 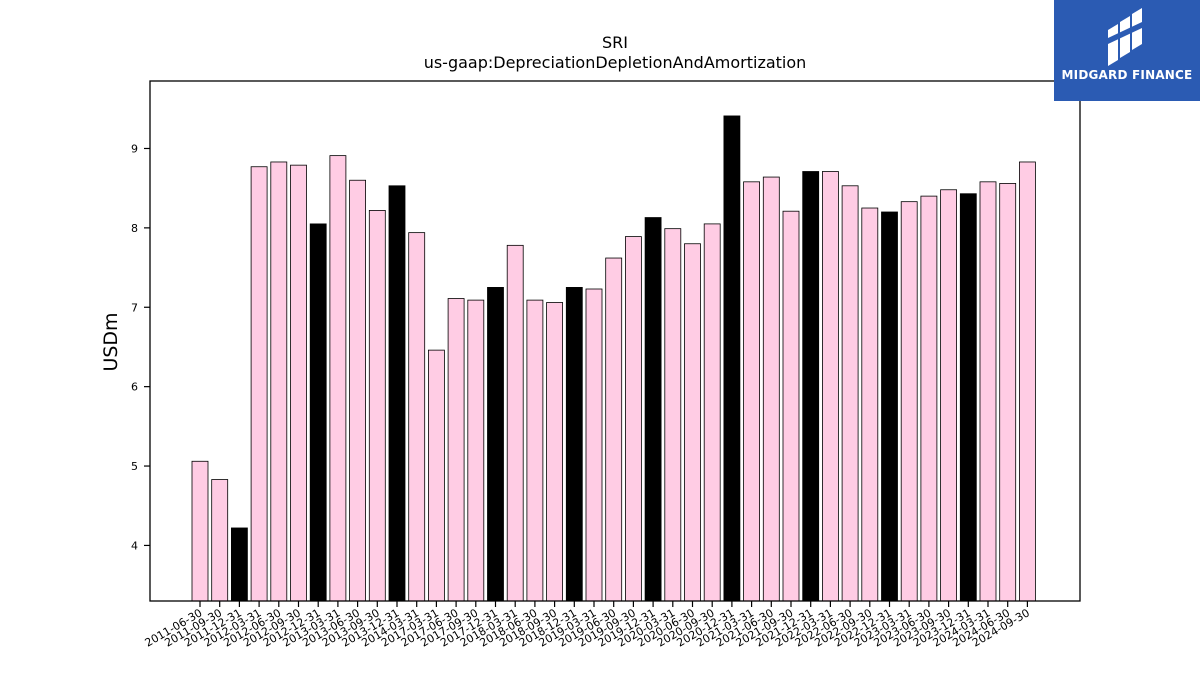 What do you see at coordinates (1127, 75) in the screenshot?
I see `brand-name: MIDGARD FINANCE` at bounding box center [1127, 75].